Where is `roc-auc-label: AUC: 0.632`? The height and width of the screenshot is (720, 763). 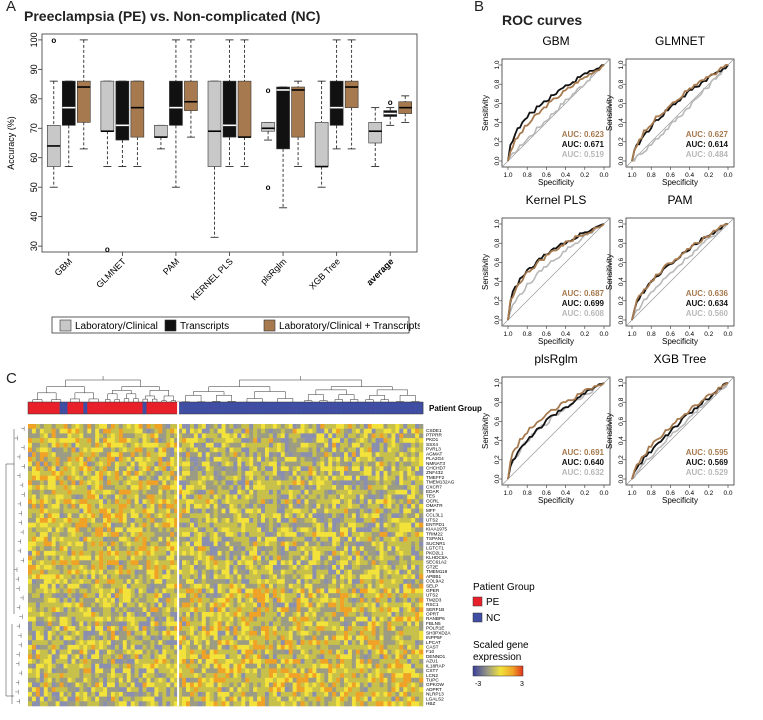 roc-auc-label: AUC: 0.632 is located at coordinates (583, 472).